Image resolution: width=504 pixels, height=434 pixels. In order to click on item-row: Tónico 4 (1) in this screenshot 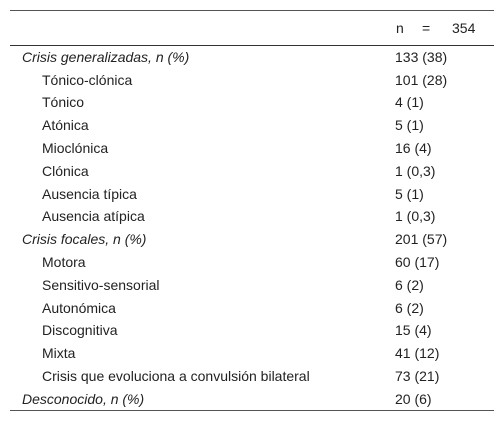, I will do `click(252, 102)`.